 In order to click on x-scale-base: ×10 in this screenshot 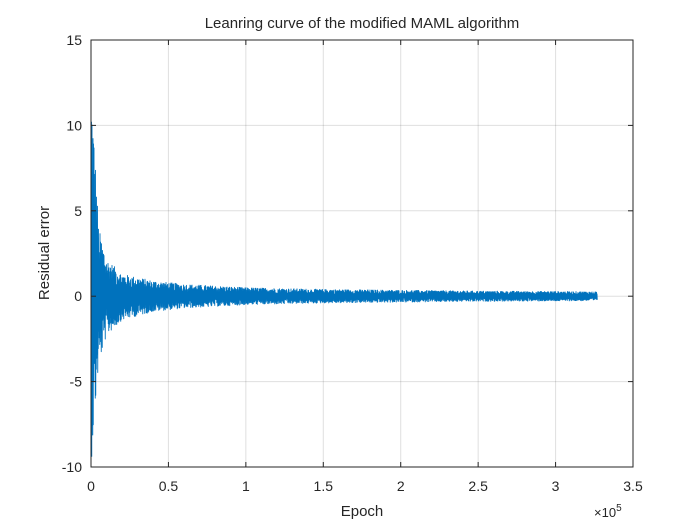, I will do `click(605, 512)`.